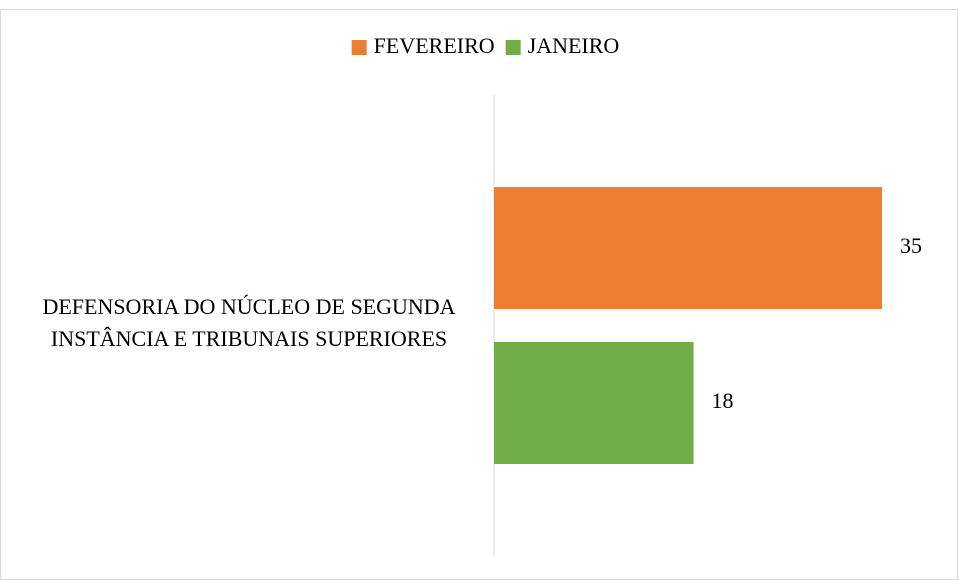 Image resolution: width=959 pixels, height=581 pixels. What do you see at coordinates (574, 45) in the screenshot?
I see `legend-label: JANEIRO` at bounding box center [574, 45].